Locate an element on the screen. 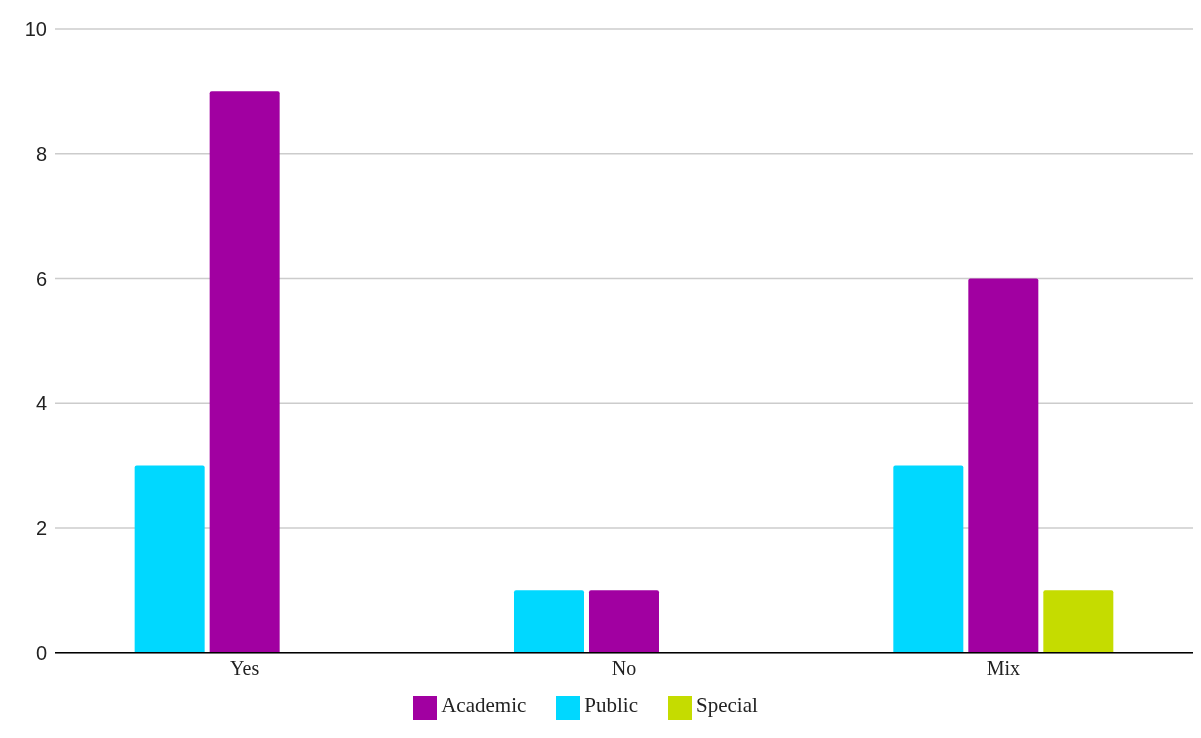 Image resolution: width=1201 pixels, height=738 pixels. x-tick-label: No is located at coordinates (624, 667).